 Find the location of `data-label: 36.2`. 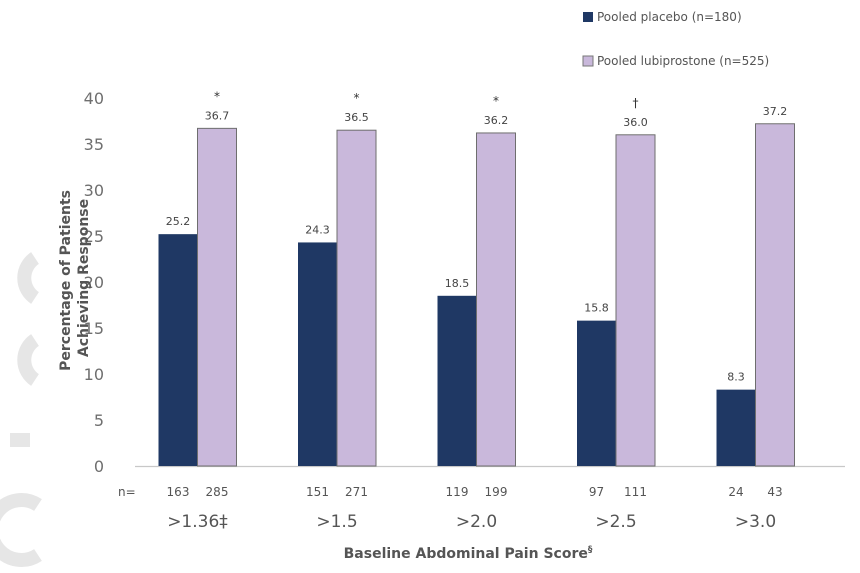

data-label: 36.2 is located at coordinates (496, 120).